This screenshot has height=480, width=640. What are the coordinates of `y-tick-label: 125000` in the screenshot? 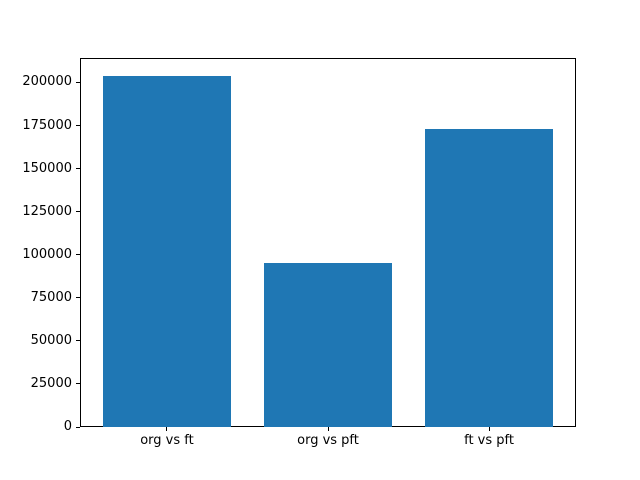 It's located at (47, 211).